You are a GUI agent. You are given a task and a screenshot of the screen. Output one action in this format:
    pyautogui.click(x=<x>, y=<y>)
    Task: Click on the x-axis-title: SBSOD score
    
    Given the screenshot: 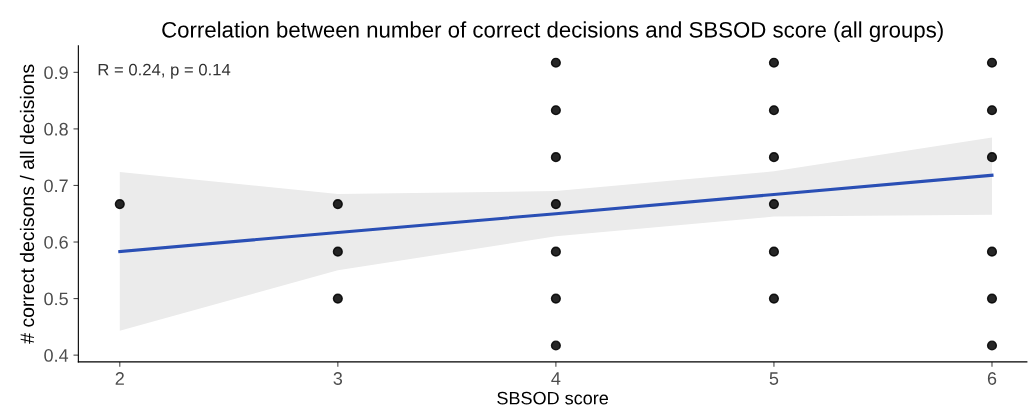 What is the action you would take?
    pyautogui.click(x=552, y=398)
    